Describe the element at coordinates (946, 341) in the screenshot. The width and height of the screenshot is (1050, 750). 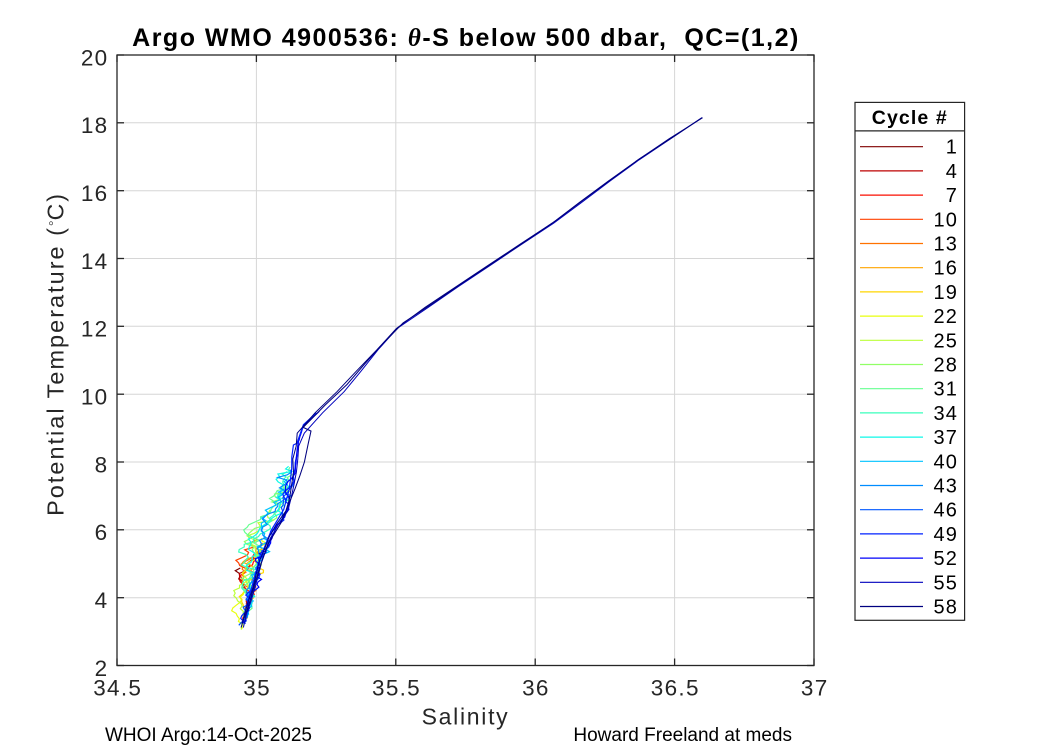
I see `svg-text: 25` at that location.